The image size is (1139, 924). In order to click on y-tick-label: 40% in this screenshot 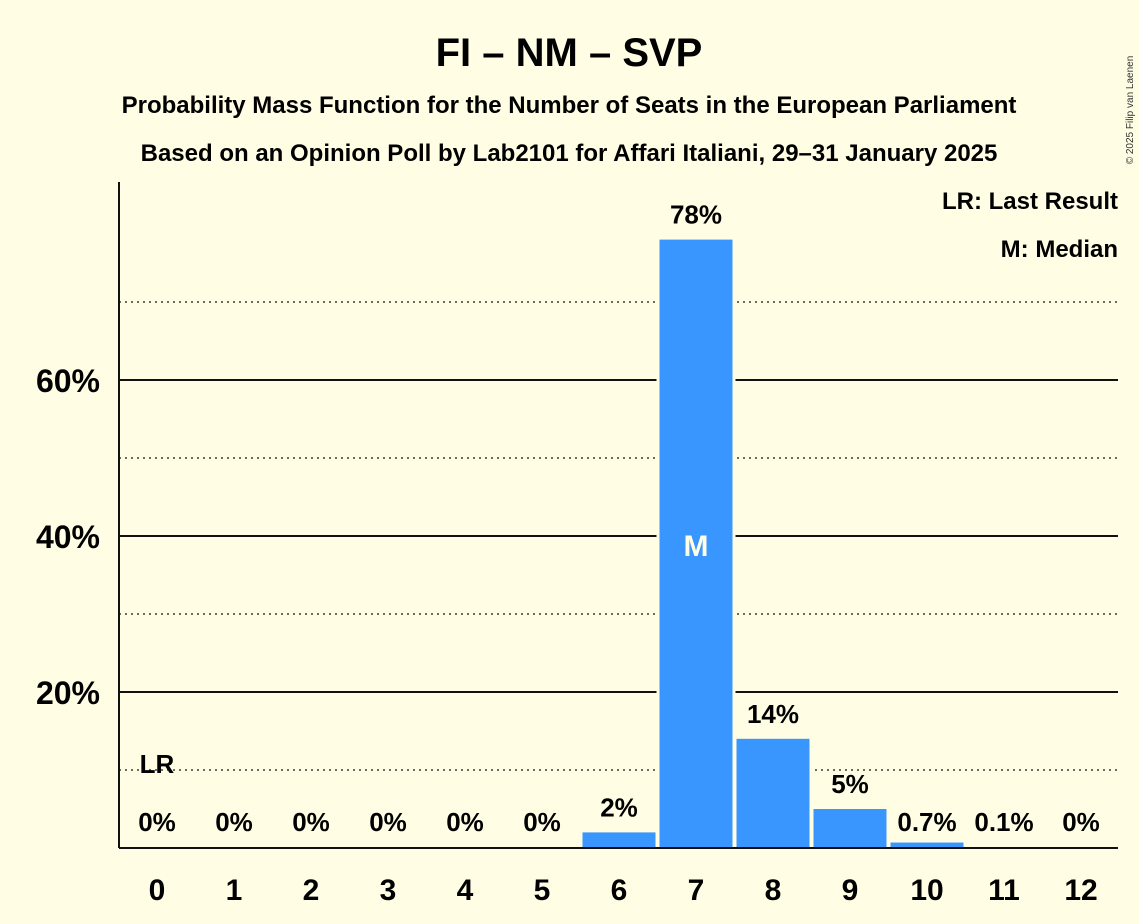, I will do `click(68, 537)`.